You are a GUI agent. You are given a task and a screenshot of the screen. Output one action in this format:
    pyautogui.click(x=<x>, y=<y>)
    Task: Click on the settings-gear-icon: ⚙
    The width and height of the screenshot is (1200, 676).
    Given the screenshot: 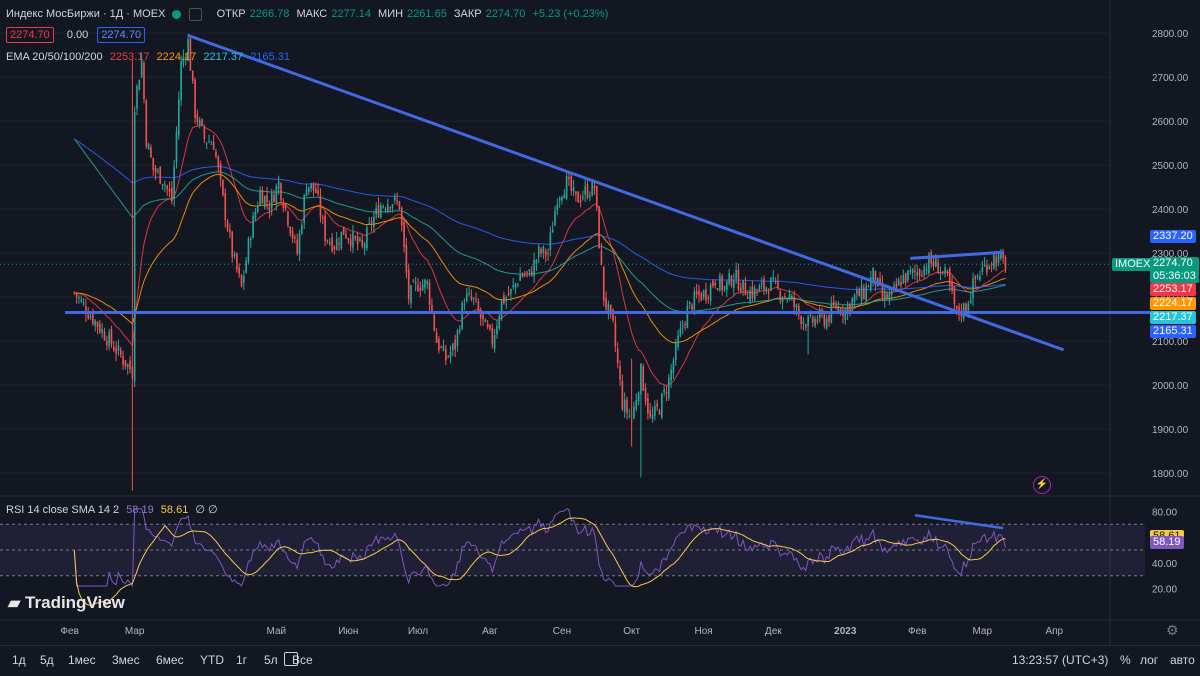 What is the action you would take?
    pyautogui.click(x=1172, y=630)
    